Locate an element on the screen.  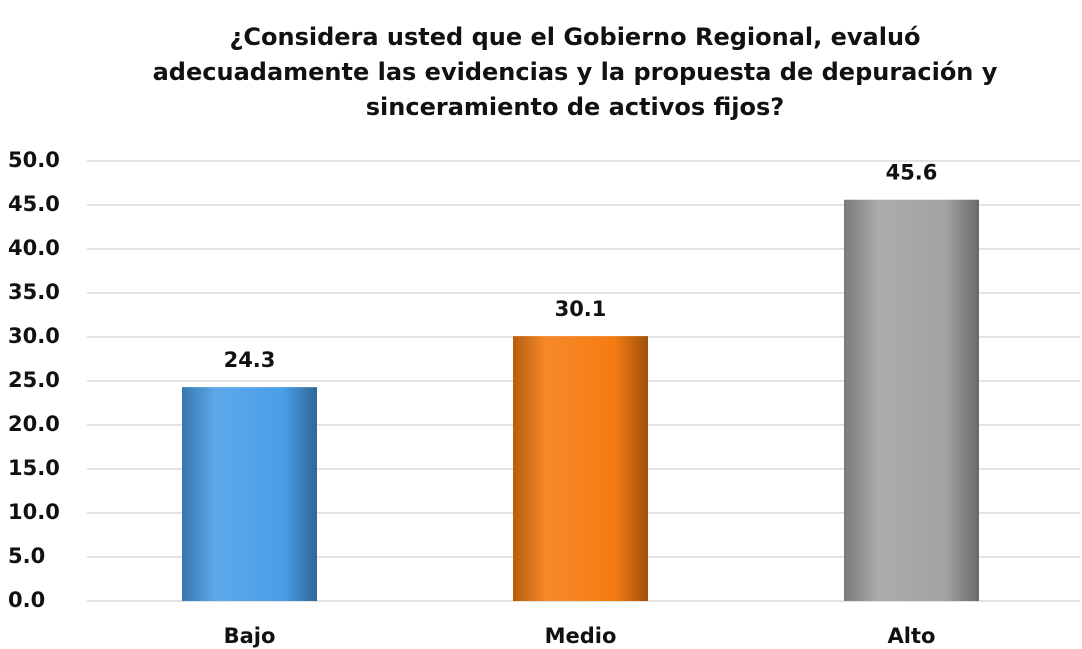
data-label: 30.1 is located at coordinates (581, 309).